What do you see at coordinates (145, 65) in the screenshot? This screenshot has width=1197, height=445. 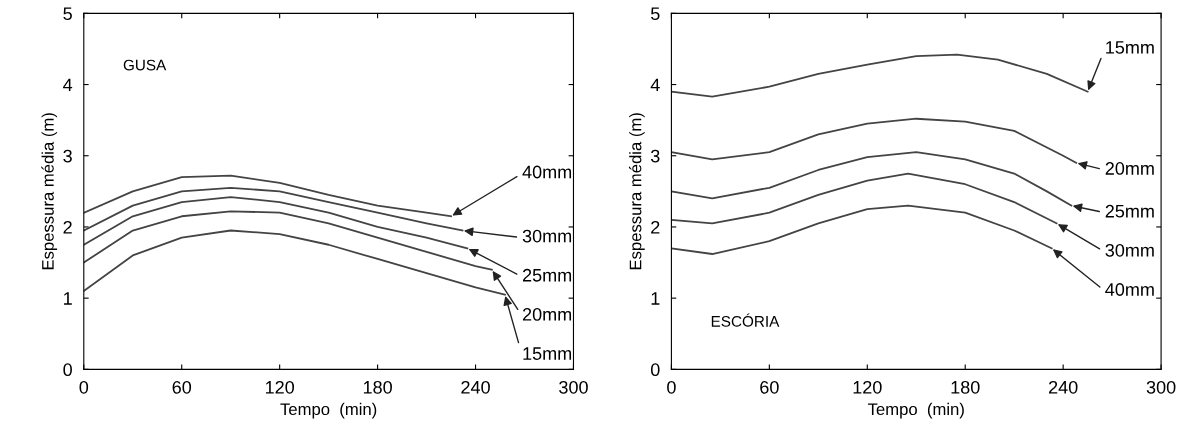 I see `annotation: GUSA` at bounding box center [145, 65].